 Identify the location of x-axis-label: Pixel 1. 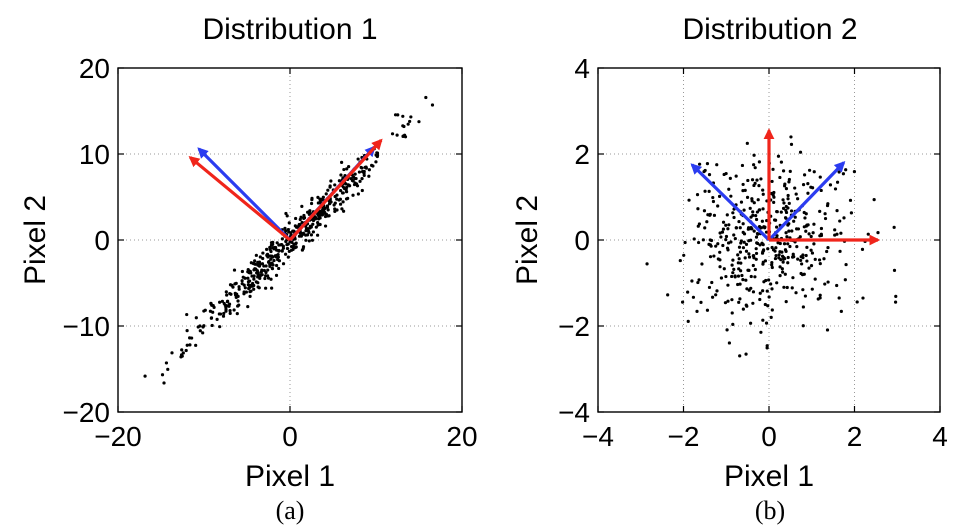
(769, 476).